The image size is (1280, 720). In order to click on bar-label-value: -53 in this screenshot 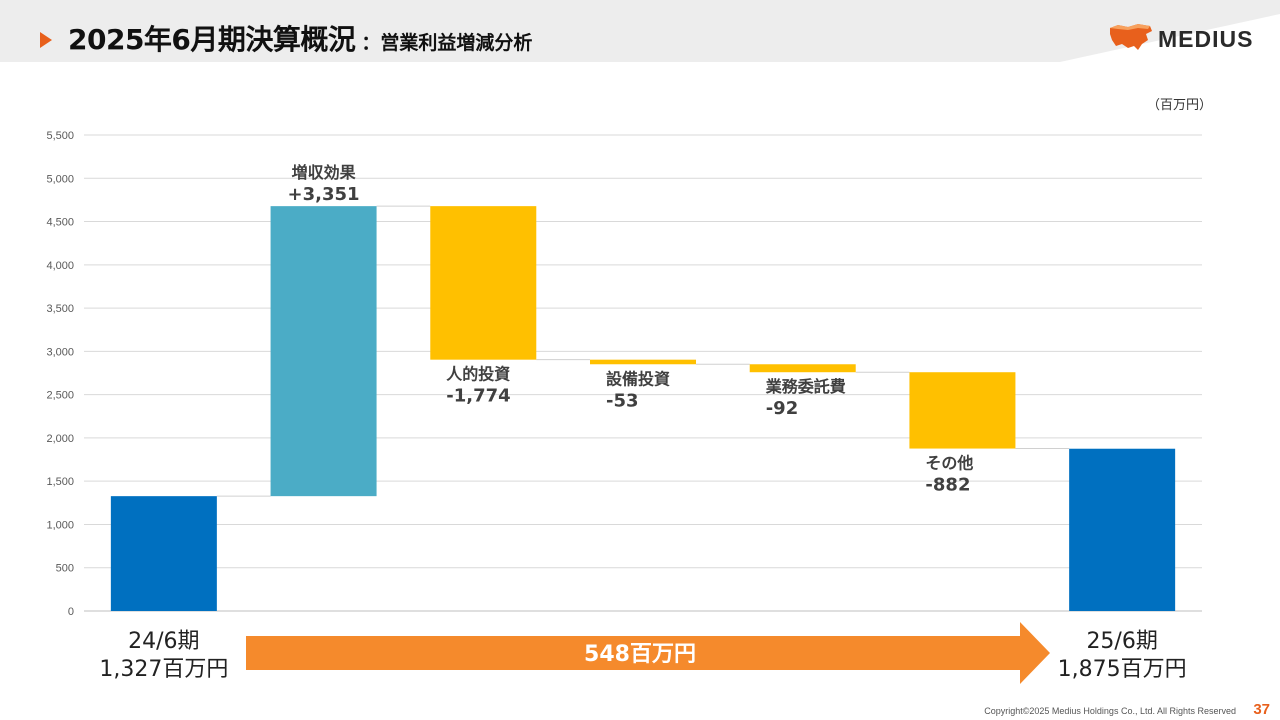, I will do `click(622, 400)`.